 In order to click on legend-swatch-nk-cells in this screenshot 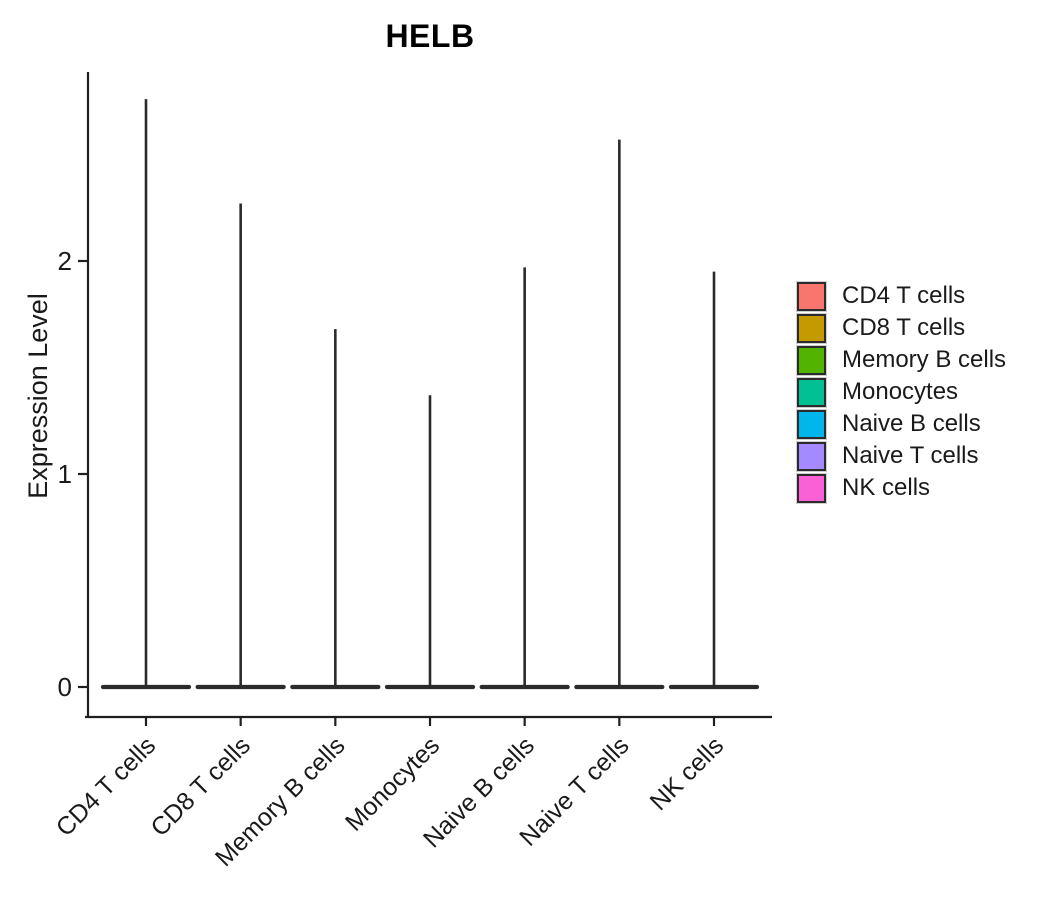, I will do `click(811, 488)`.